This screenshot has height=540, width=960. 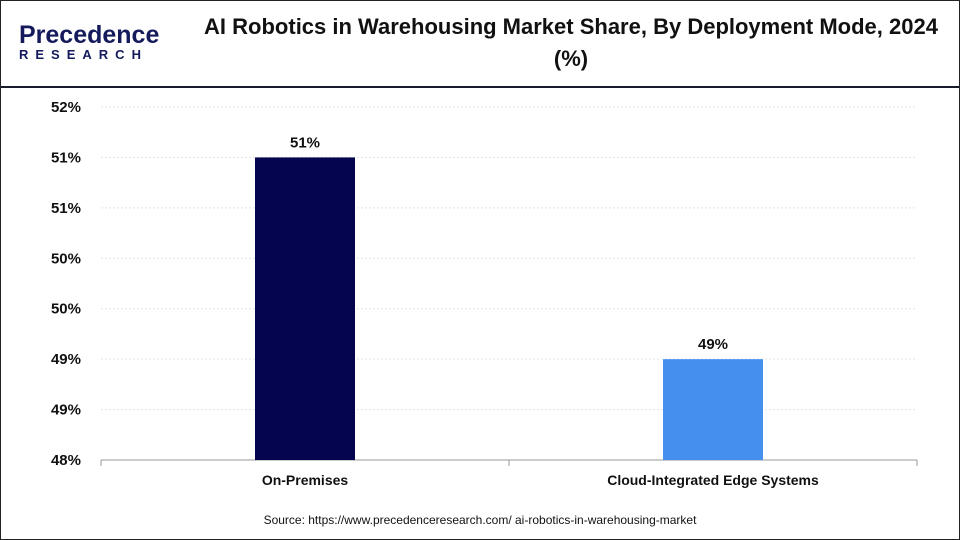 What do you see at coordinates (89, 35) in the screenshot?
I see `logo-line1: Precedence` at bounding box center [89, 35].